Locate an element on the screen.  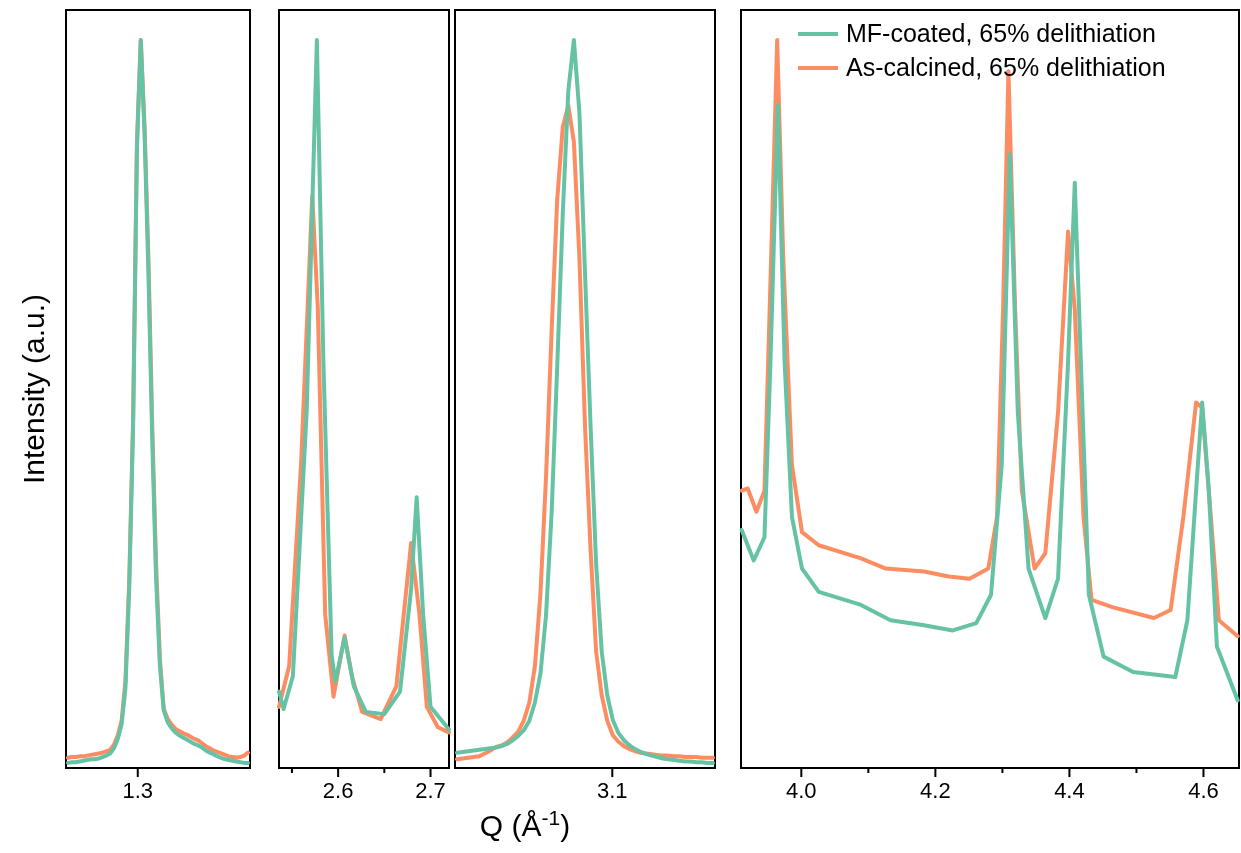
x-tick-label: 4.4 is located at coordinates (1069, 790).